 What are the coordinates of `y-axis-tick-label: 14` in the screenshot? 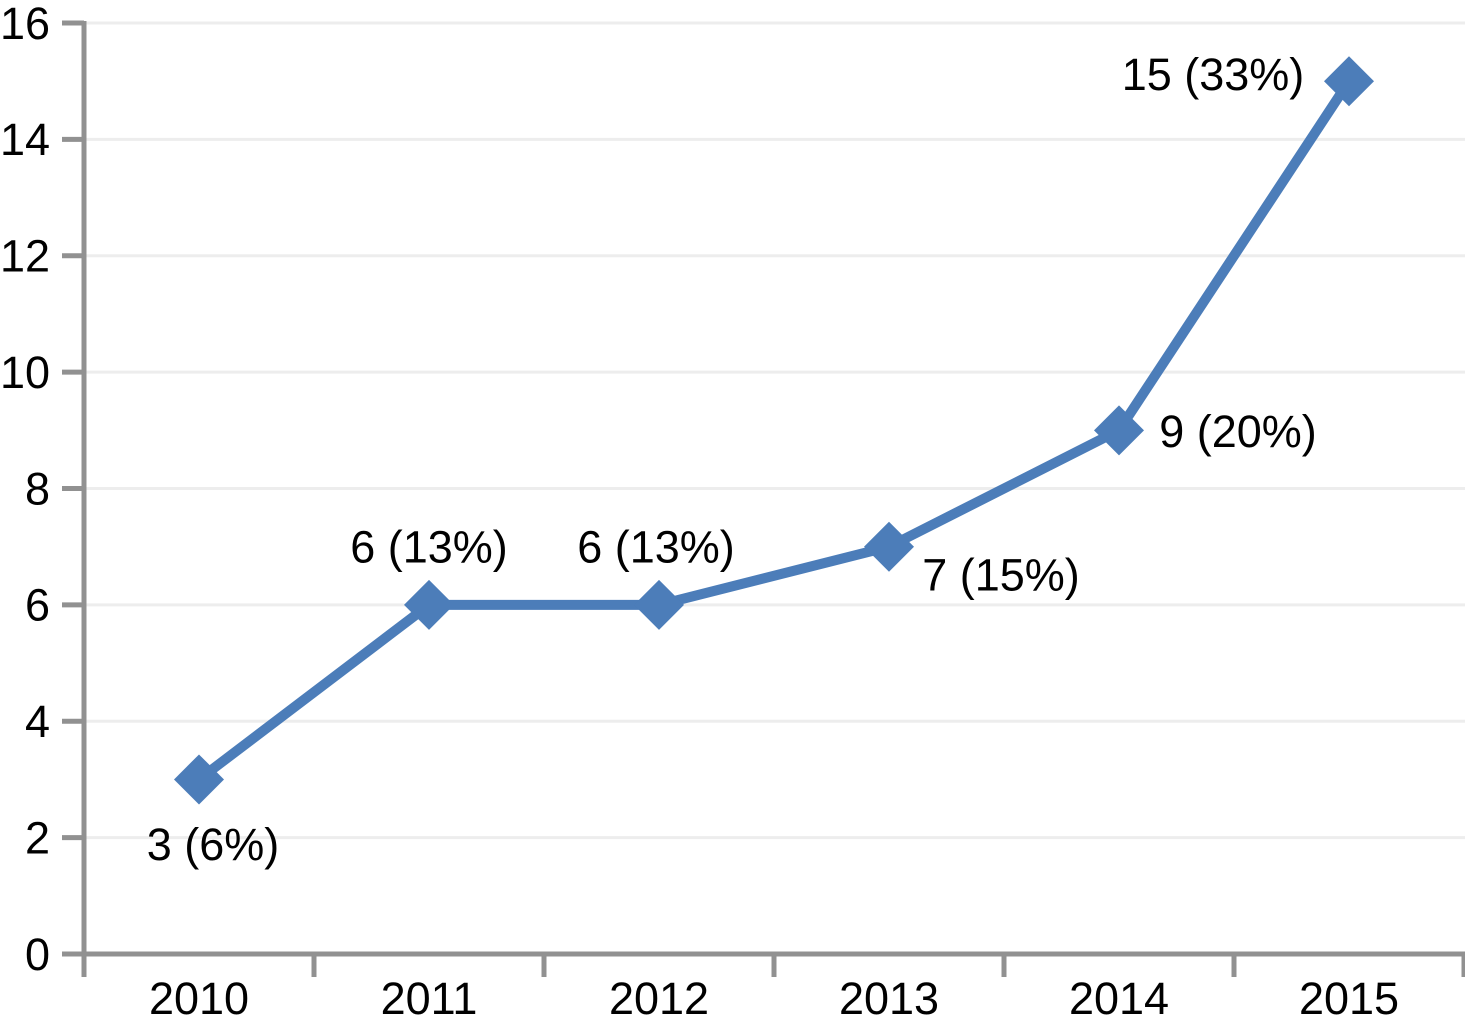 It's located at (25, 139).